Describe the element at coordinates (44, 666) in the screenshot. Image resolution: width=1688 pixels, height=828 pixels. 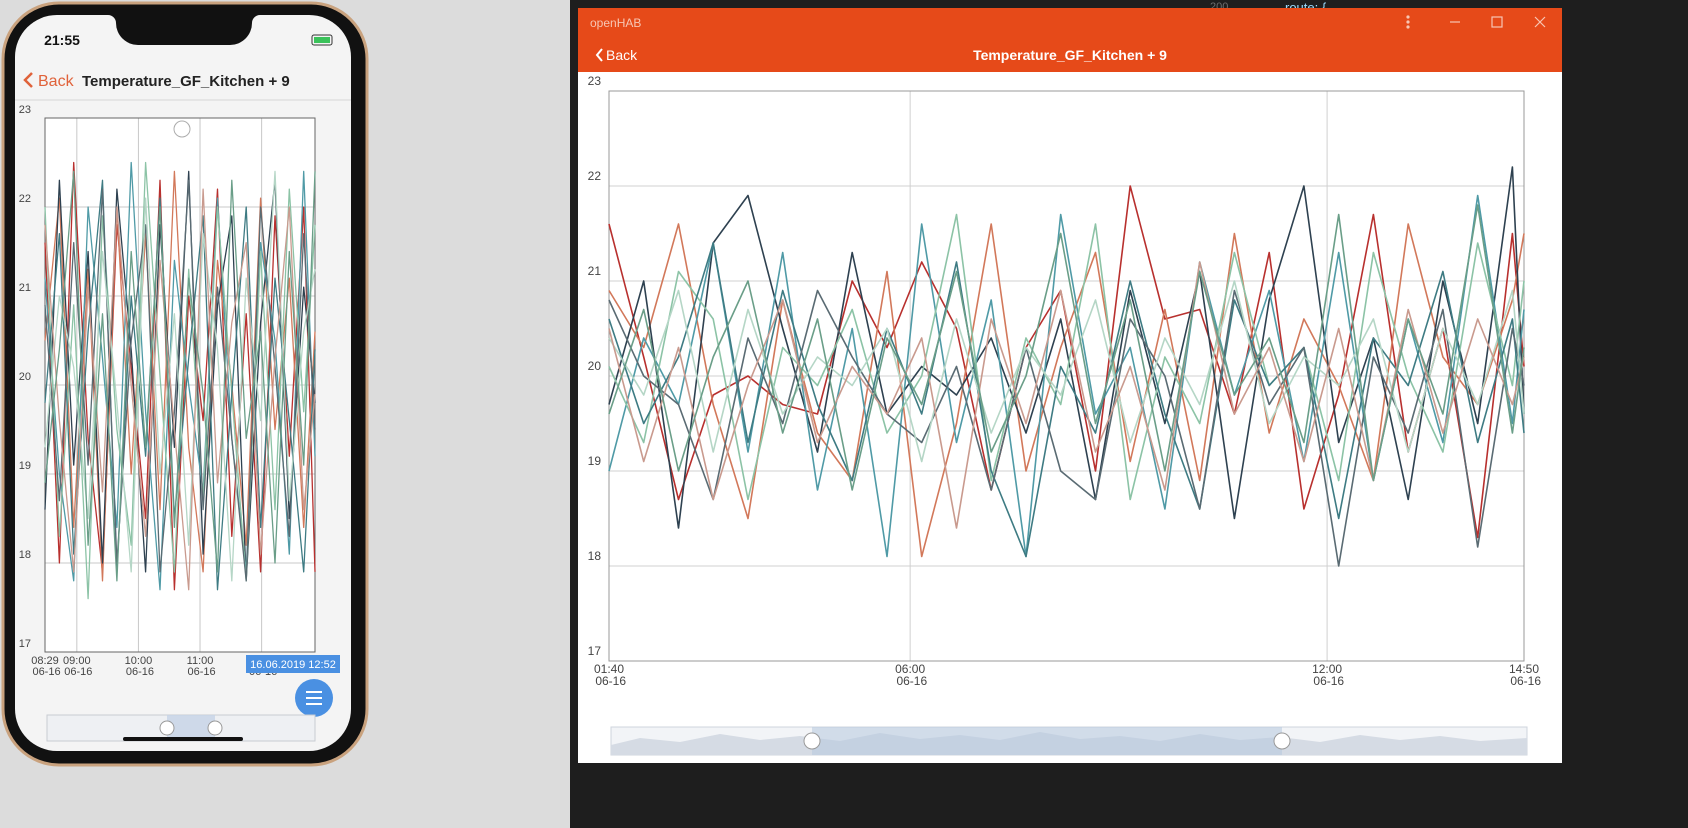
I see `x-tick-label: 08:29 06-16` at that location.